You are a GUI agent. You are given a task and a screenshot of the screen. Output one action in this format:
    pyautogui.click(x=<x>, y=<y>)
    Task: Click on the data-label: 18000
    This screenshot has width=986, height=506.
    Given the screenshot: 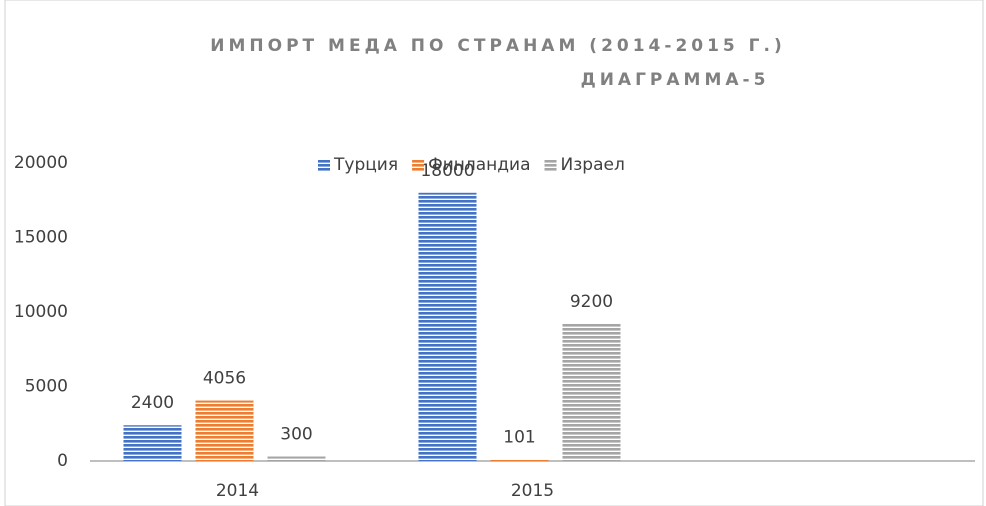 What is the action you would take?
    pyautogui.click(x=447, y=171)
    